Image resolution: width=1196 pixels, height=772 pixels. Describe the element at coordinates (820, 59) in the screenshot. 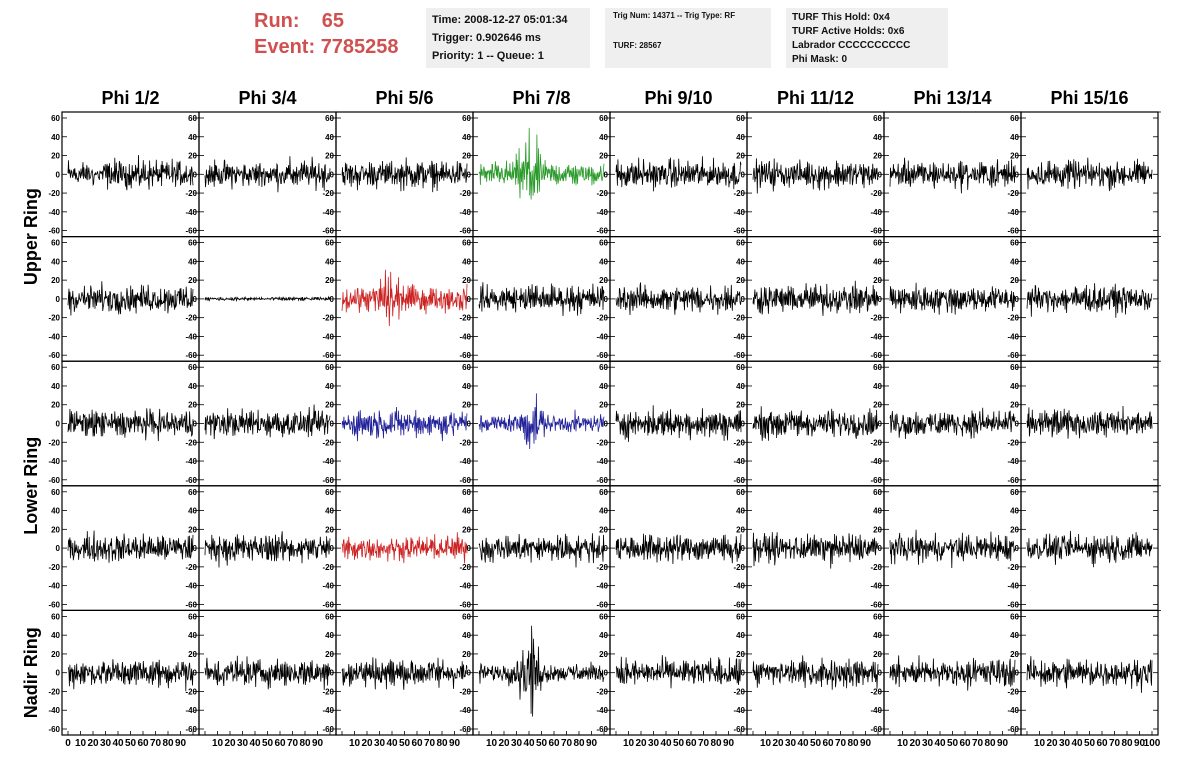

I see `phi-mask-text: Phi Mask: 0` at that location.